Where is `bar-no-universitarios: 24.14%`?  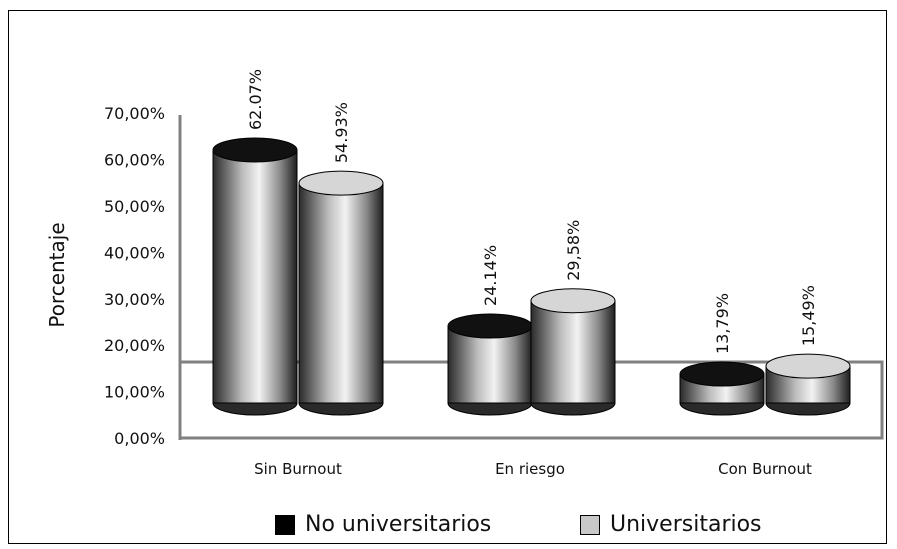
bar-no-universitarios: 24.14% is located at coordinates (490, 330).